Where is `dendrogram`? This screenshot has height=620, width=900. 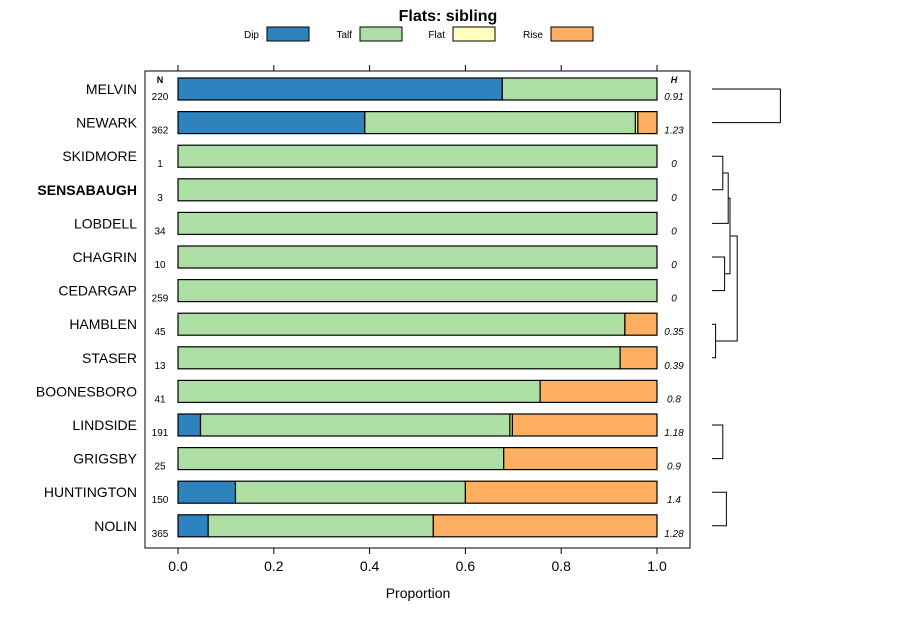 dendrogram is located at coordinates (746, 307).